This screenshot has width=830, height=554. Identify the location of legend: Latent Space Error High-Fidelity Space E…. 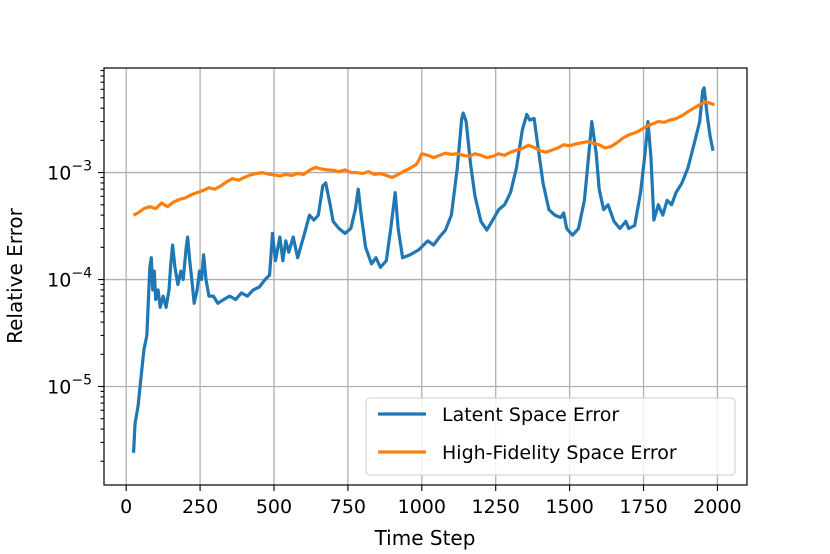
(550, 436).